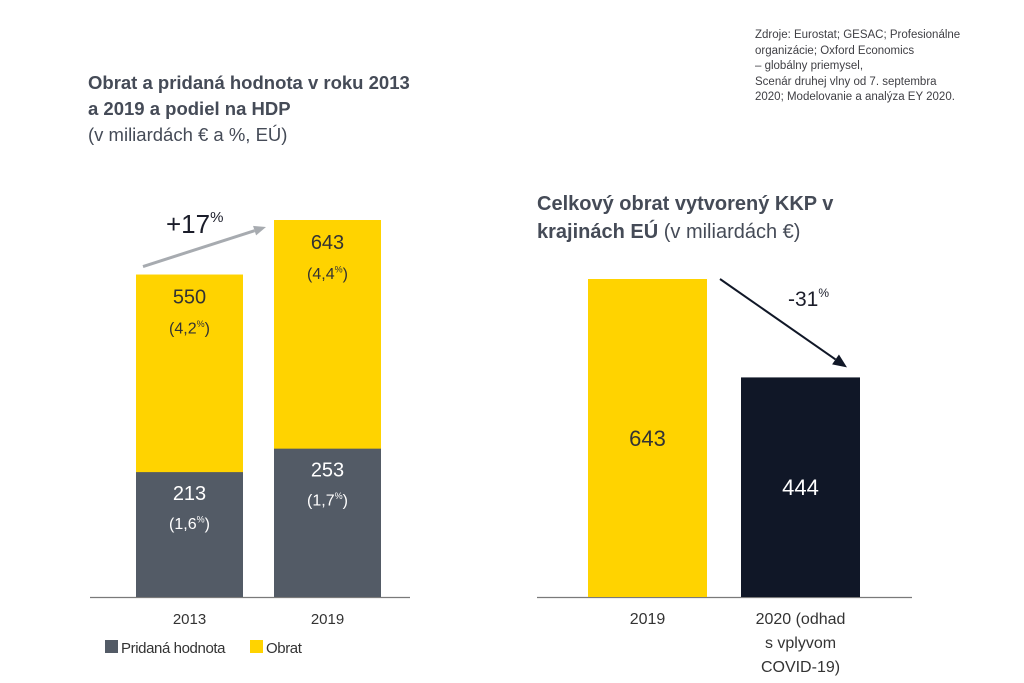  Describe the element at coordinates (809, 66) in the screenshot. I see `source-note-line: – globálny priemysel,` at that location.